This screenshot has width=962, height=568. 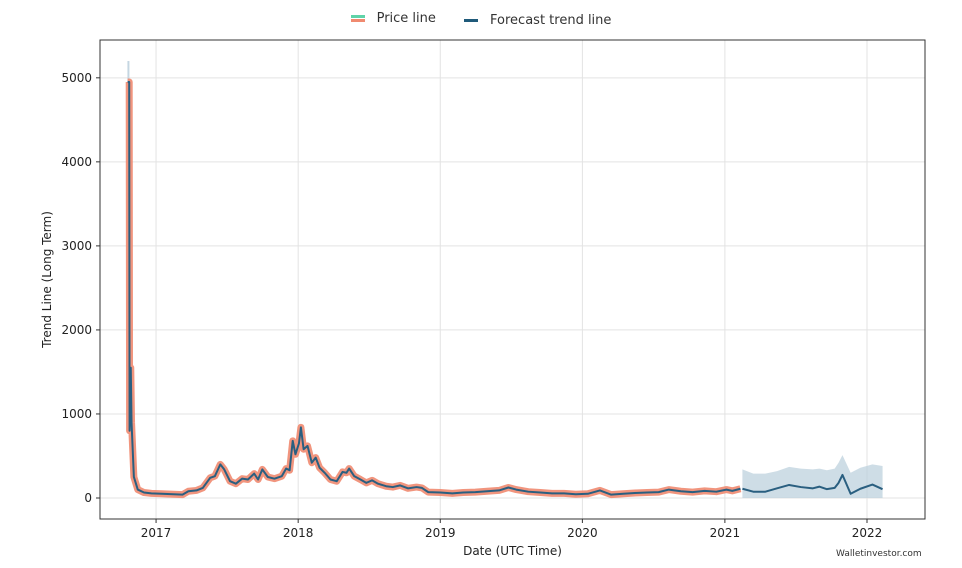 I want to click on legend-item-price: Price line, so click(x=393, y=18).